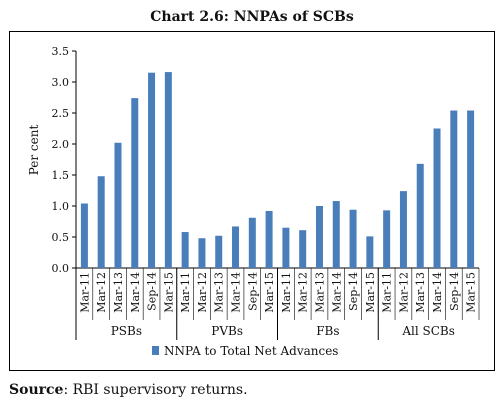 Image resolution: width=504 pixels, height=412 pixels. I want to click on x-group-label: PVBs, so click(227, 331).